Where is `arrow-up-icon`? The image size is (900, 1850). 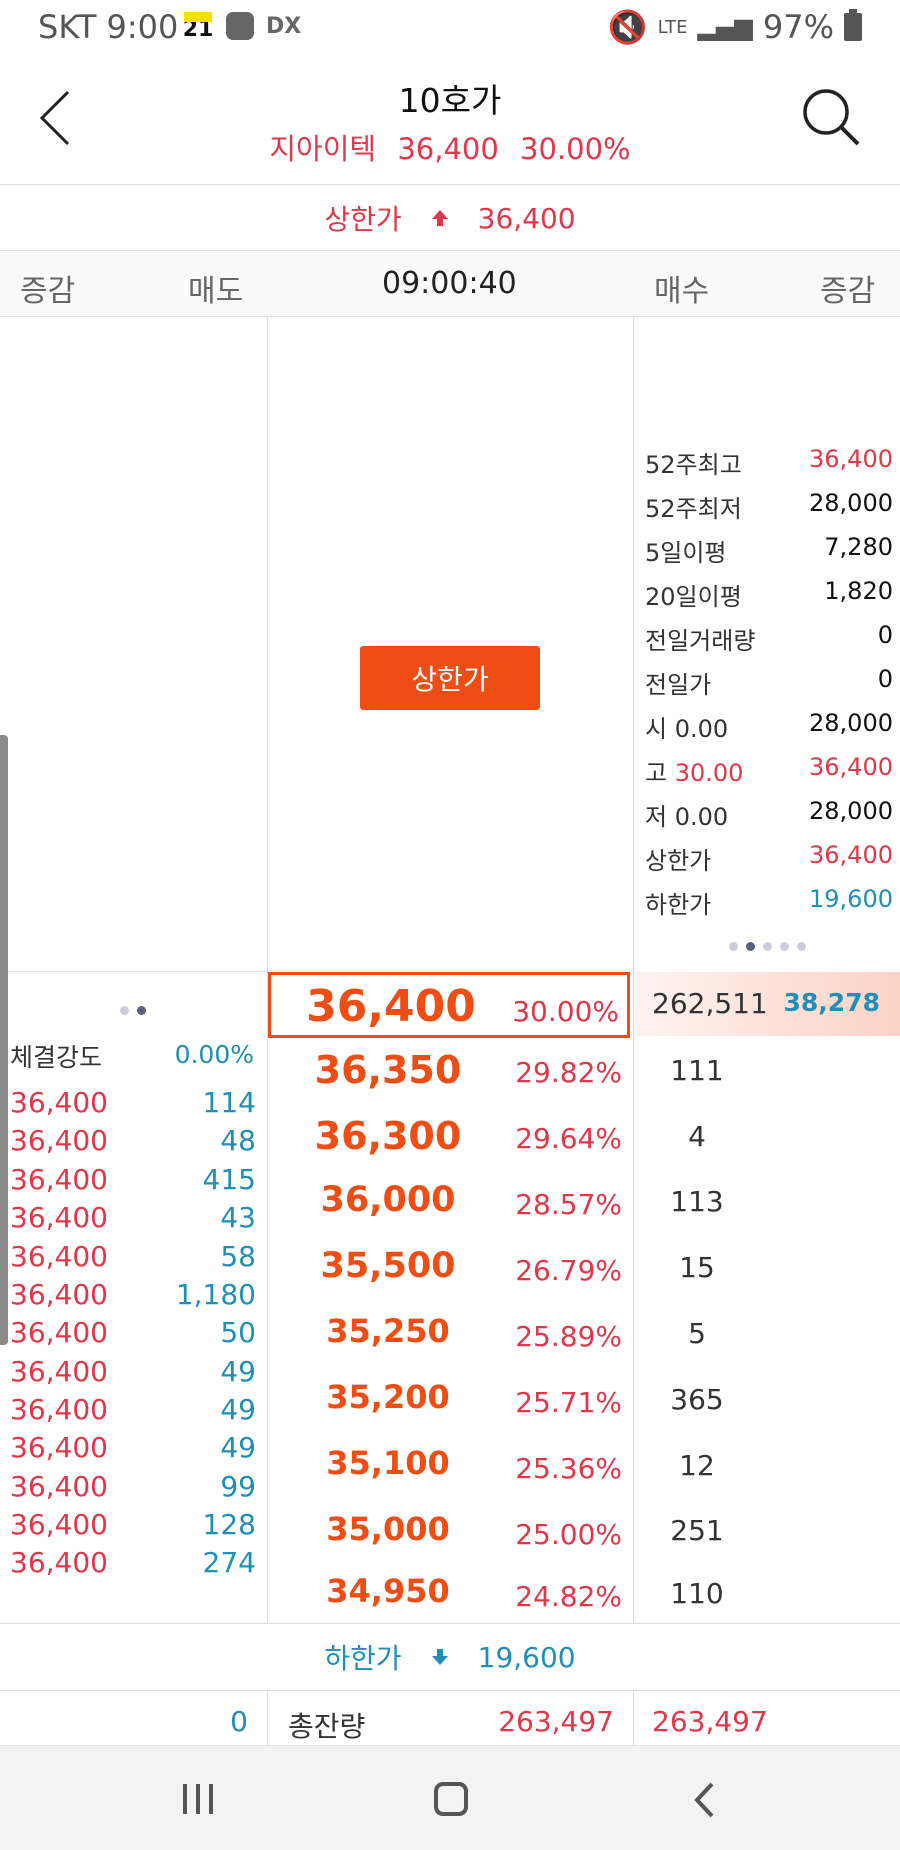
arrow-up-icon is located at coordinates (439, 218).